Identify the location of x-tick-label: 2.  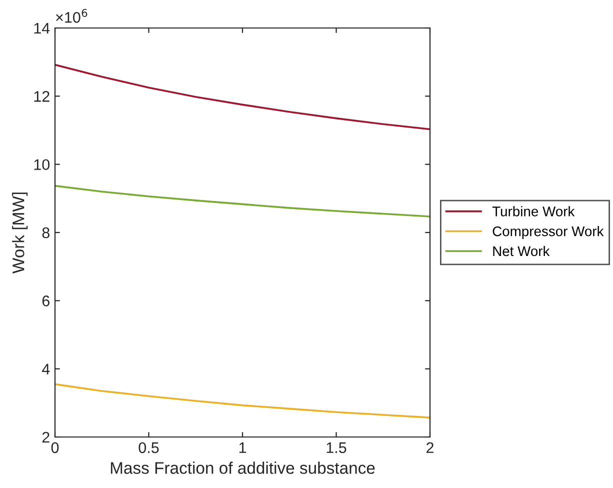
(430, 447).